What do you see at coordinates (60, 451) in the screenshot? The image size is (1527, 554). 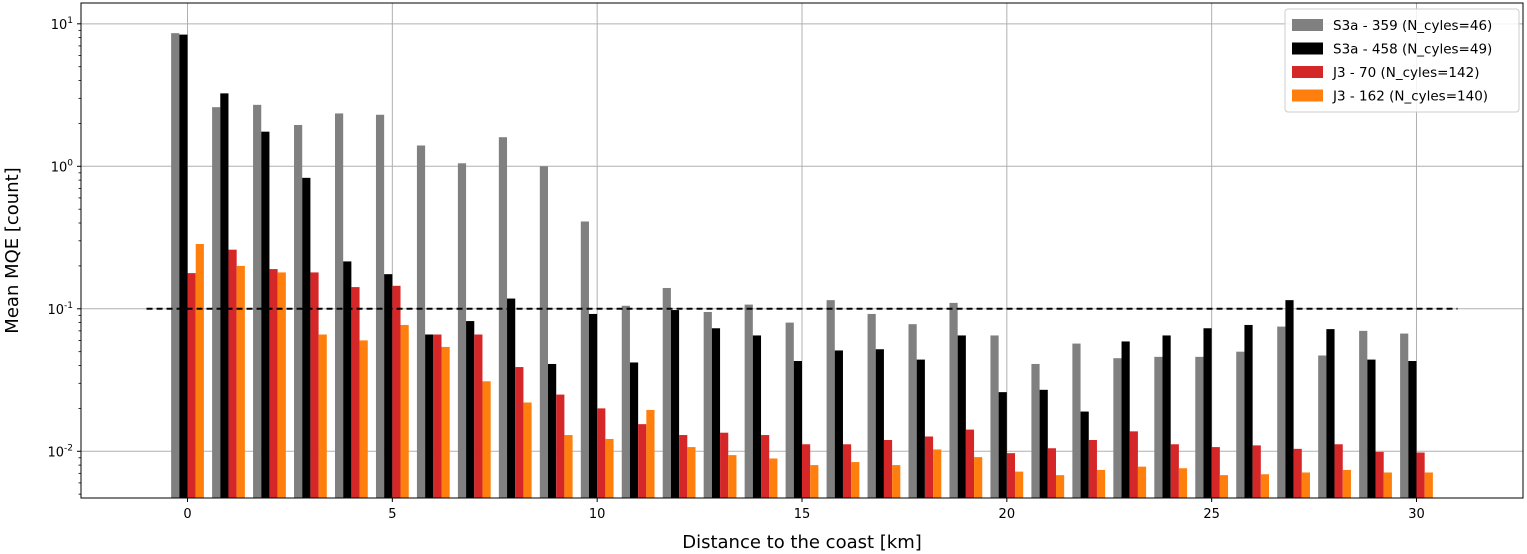 I see `y-tick-label: 10⁻²` at bounding box center [60, 451].